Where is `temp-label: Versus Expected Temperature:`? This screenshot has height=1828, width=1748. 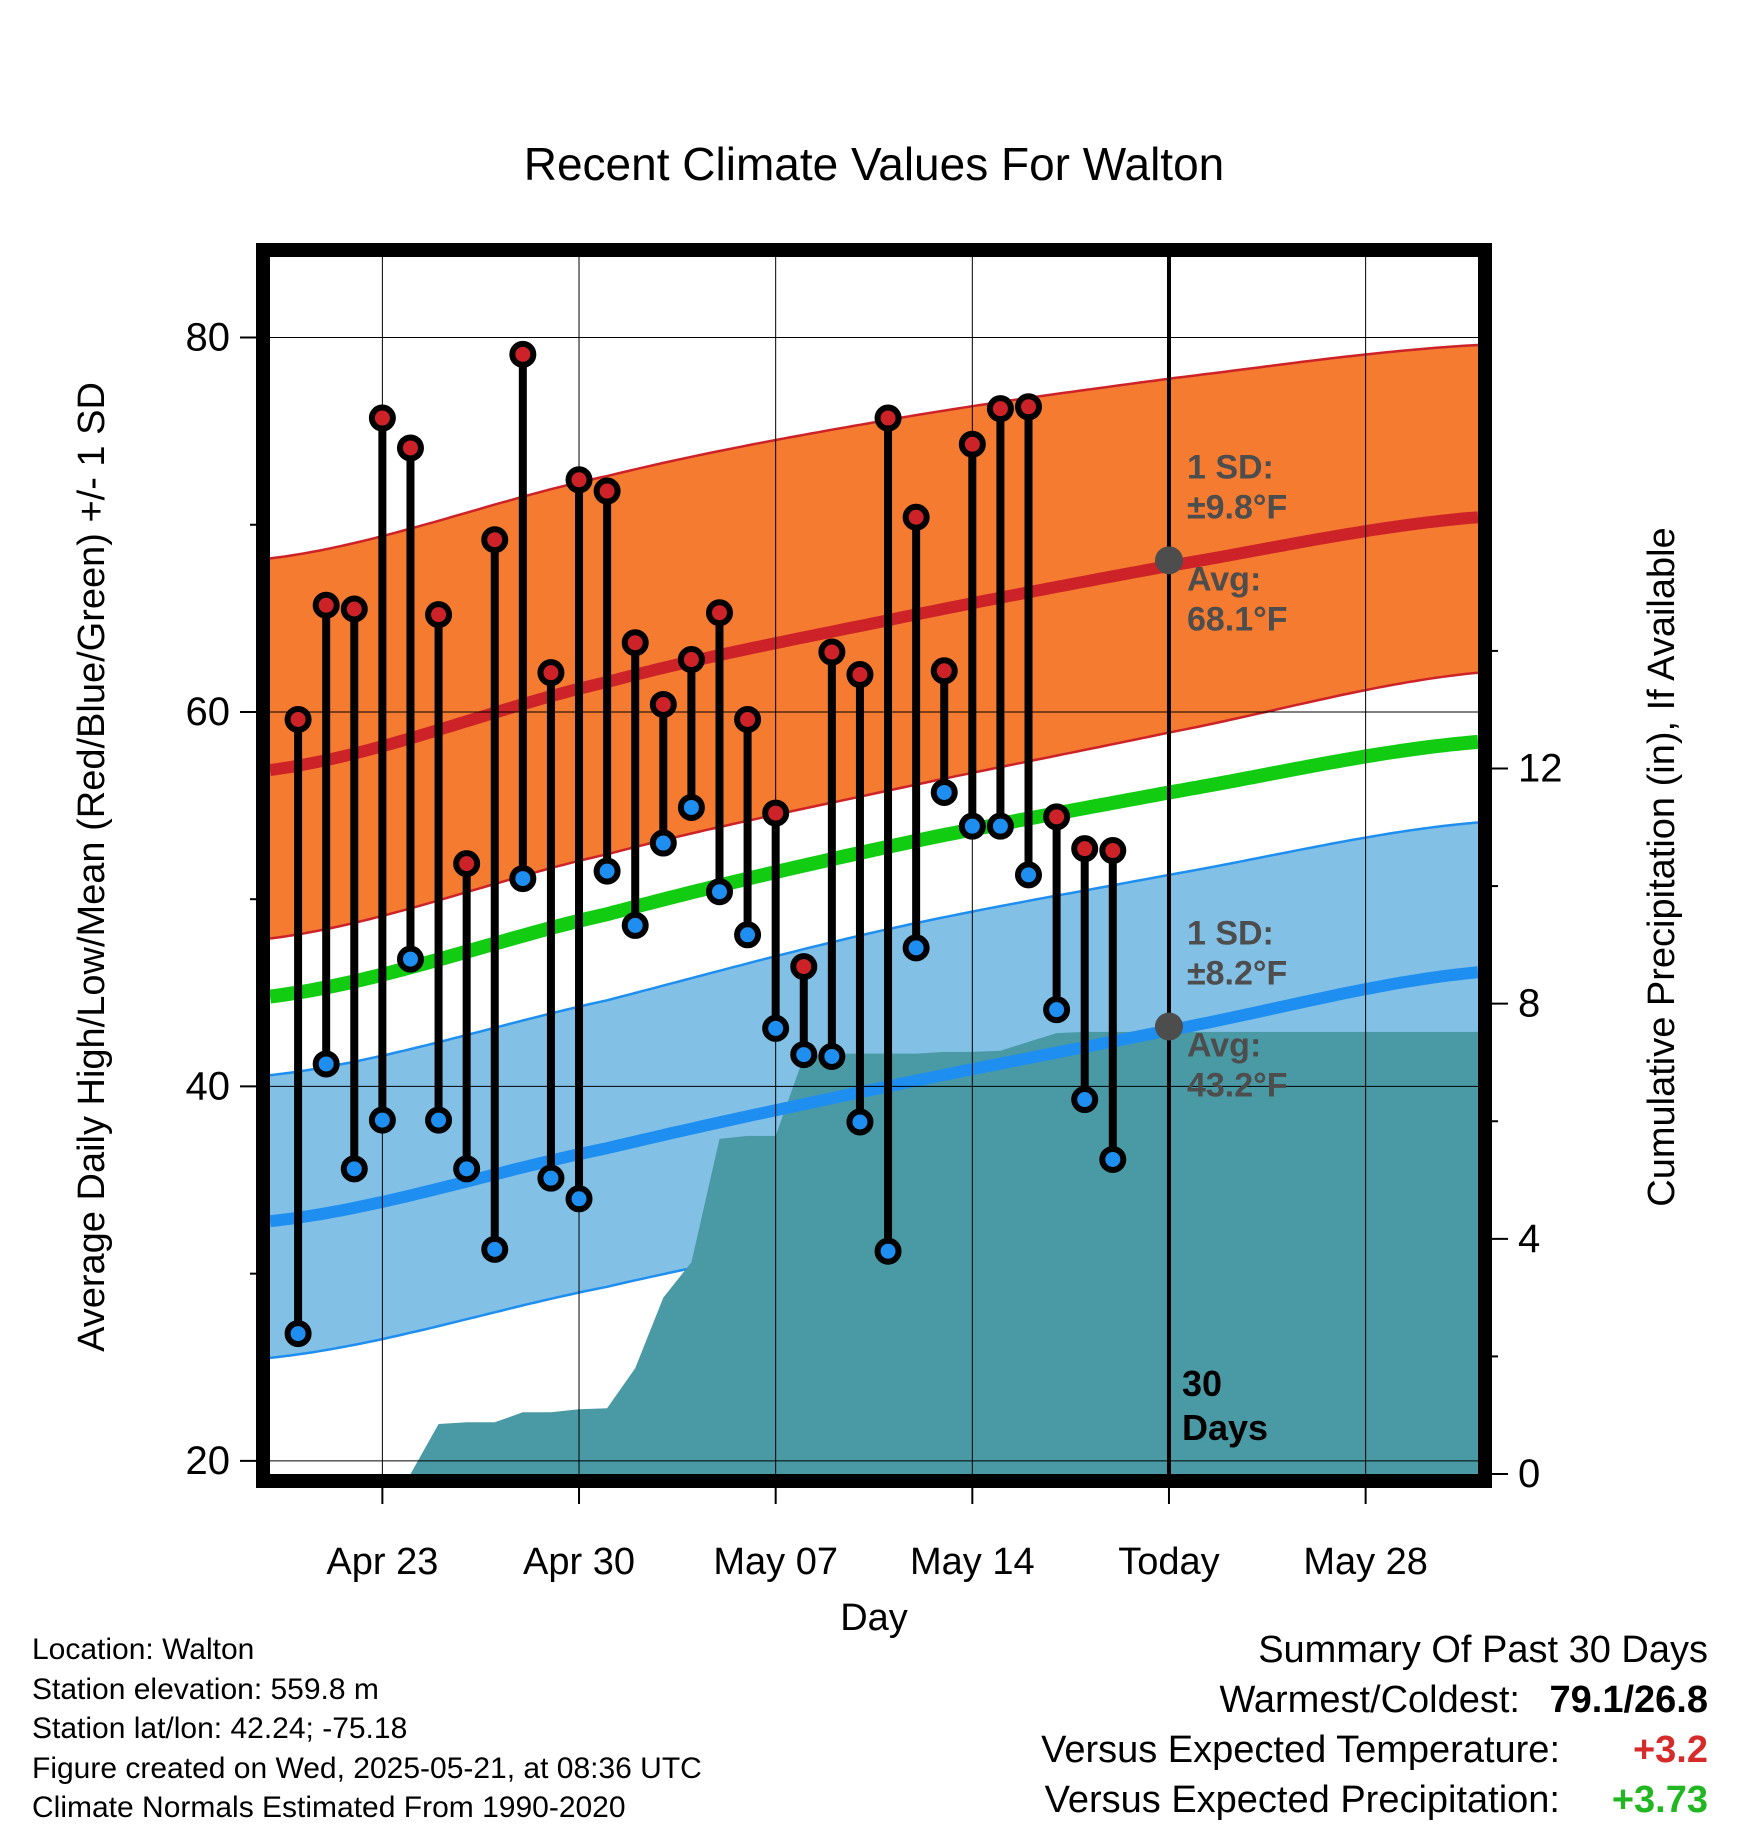 temp-label: Versus Expected Temperature: is located at coordinates (1300, 1750).